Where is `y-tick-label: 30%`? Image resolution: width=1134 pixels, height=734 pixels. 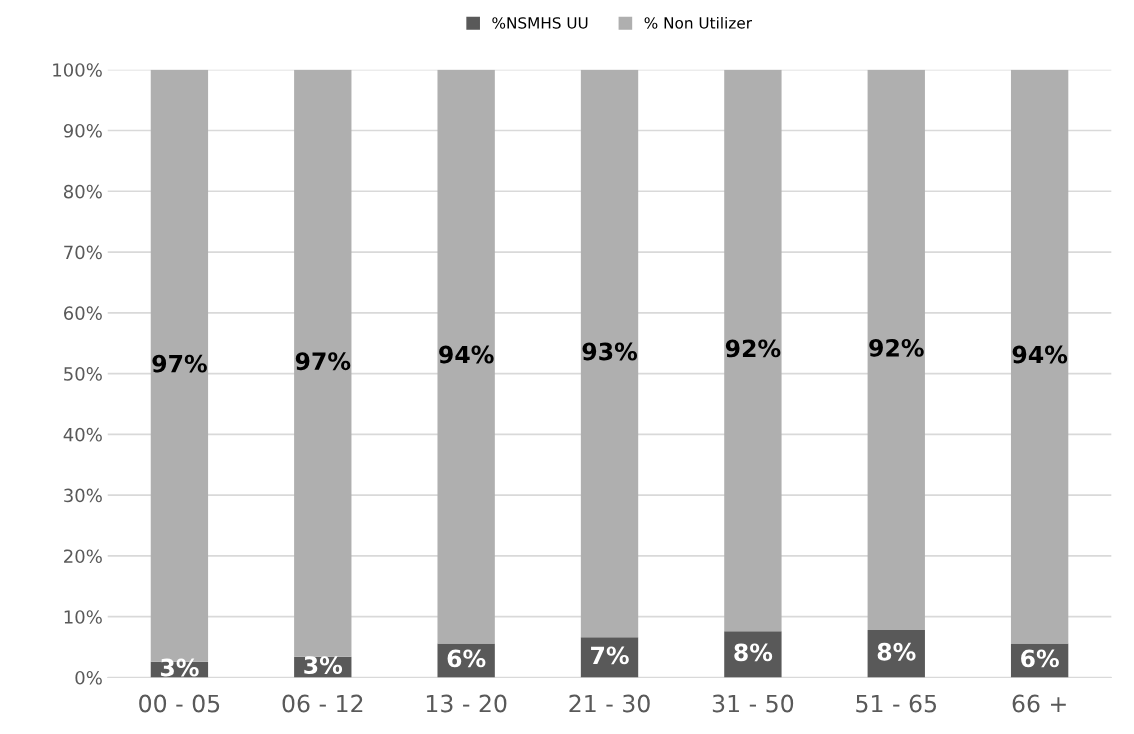 y-tick-label: 30% is located at coordinates (83, 495).